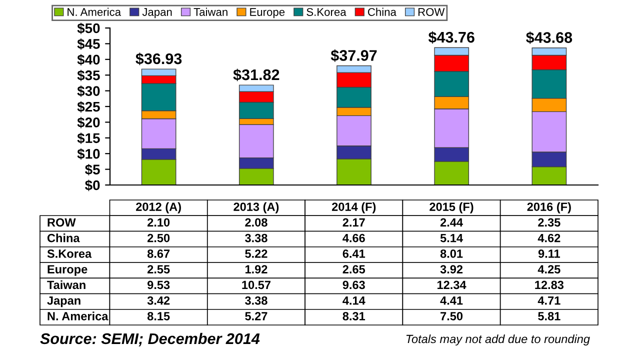 Image resolution: width=624 pixels, height=352 pixels. I want to click on text: ROW, so click(62, 222).